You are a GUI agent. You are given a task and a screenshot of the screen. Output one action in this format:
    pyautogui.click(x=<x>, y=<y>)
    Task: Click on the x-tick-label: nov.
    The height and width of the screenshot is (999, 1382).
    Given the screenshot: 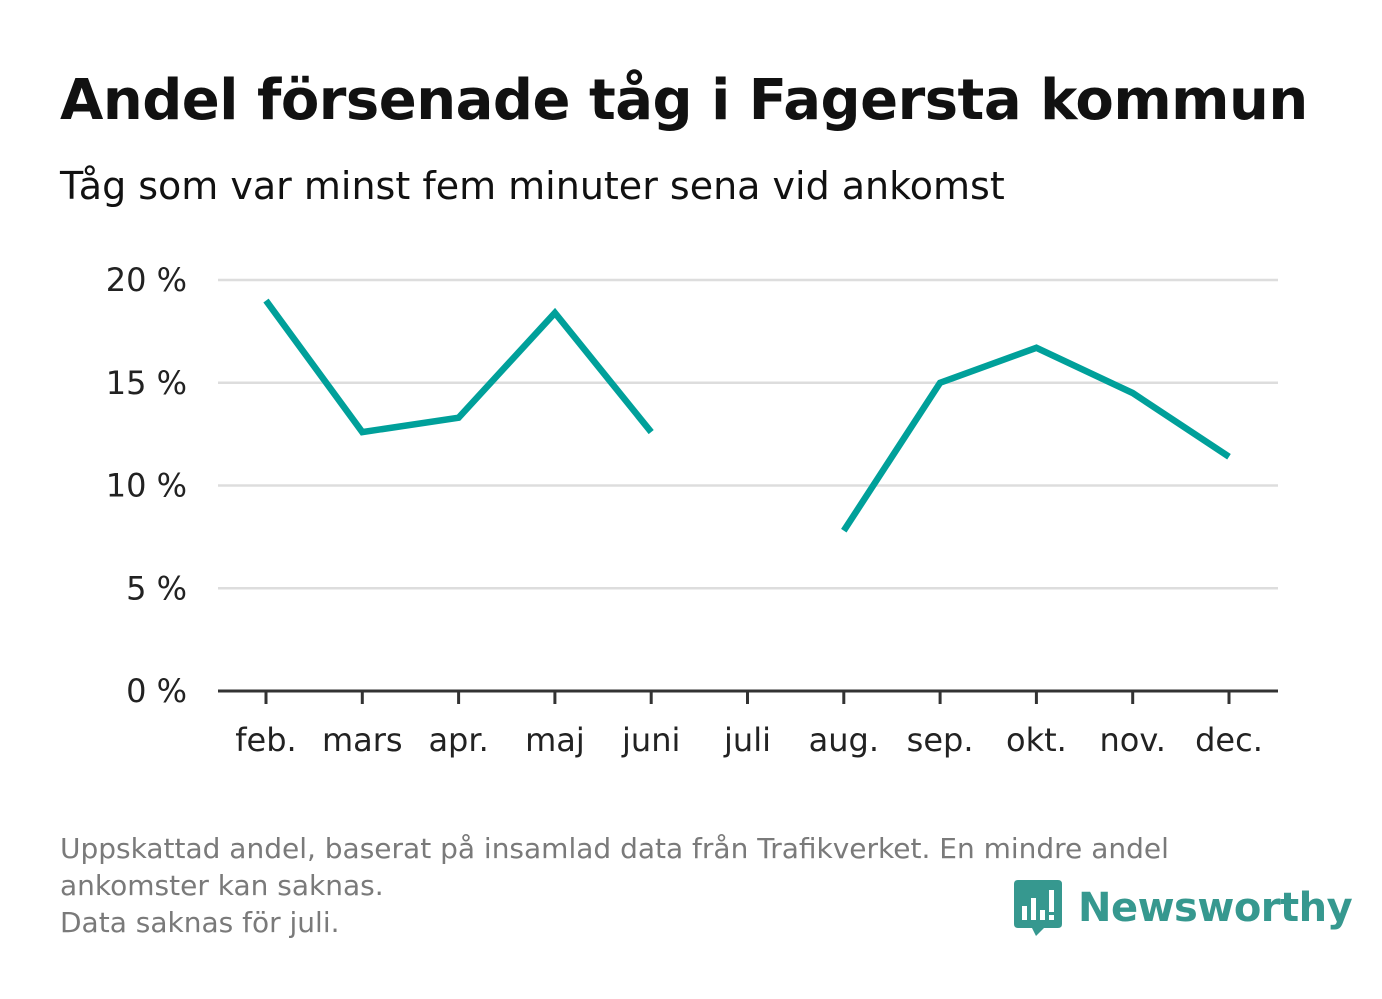 What is the action you would take?
    pyautogui.click(x=1132, y=740)
    